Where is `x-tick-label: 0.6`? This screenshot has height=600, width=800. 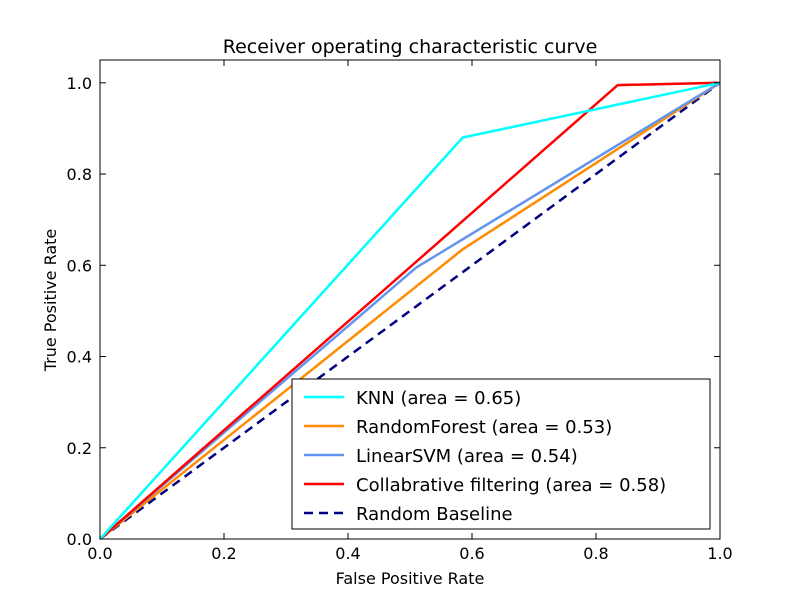 x-tick-label: 0.6 is located at coordinates (471, 553).